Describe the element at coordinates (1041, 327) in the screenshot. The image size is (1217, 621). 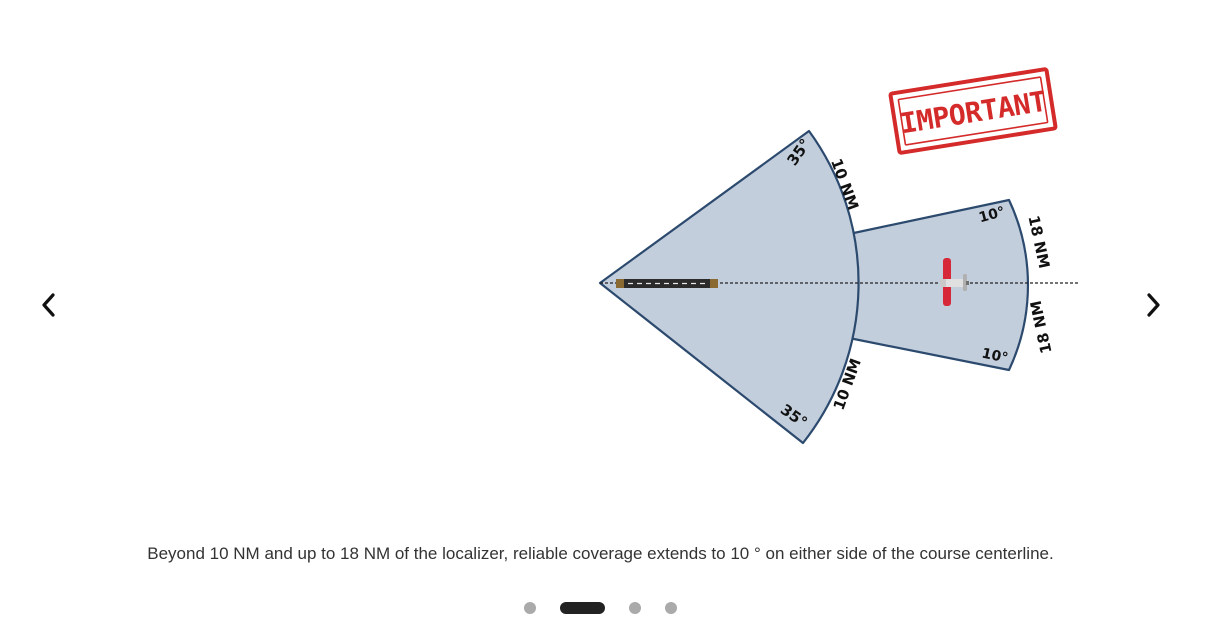
I see `outer-range-bottom-label: 18 NM` at that location.